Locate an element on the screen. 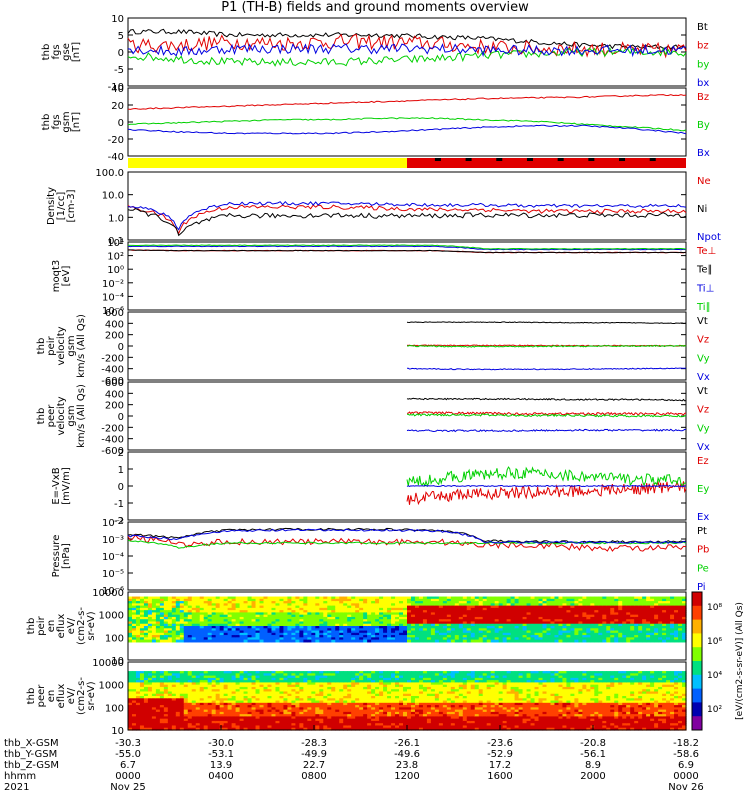  y-axis-label: [mV/m] is located at coordinates (66, 486).